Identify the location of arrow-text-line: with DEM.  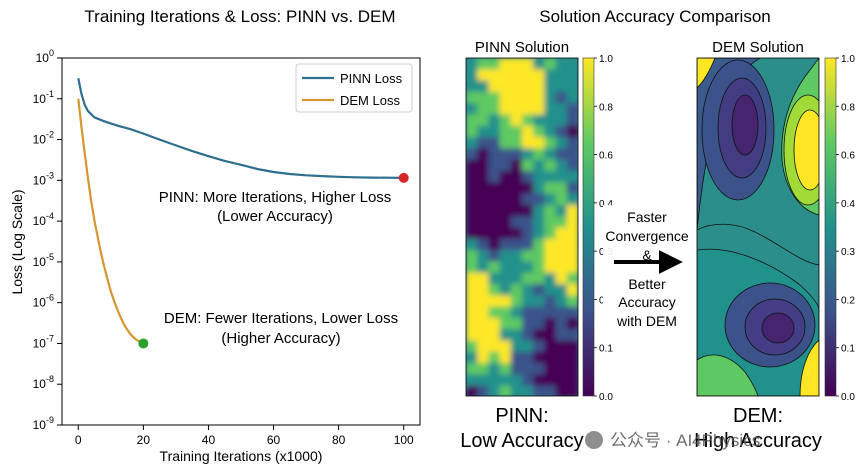
(646, 321).